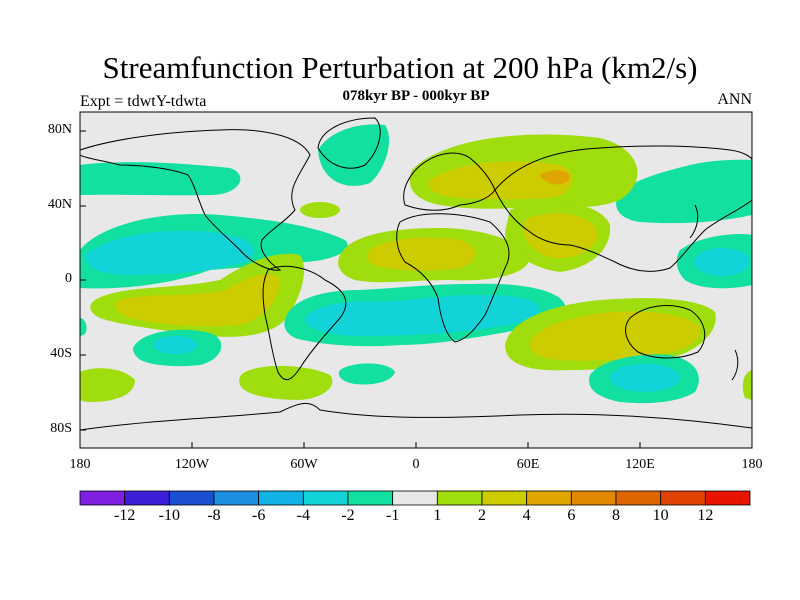  What do you see at coordinates (526, 515) in the screenshot?
I see `colorbar-label: 4` at bounding box center [526, 515].